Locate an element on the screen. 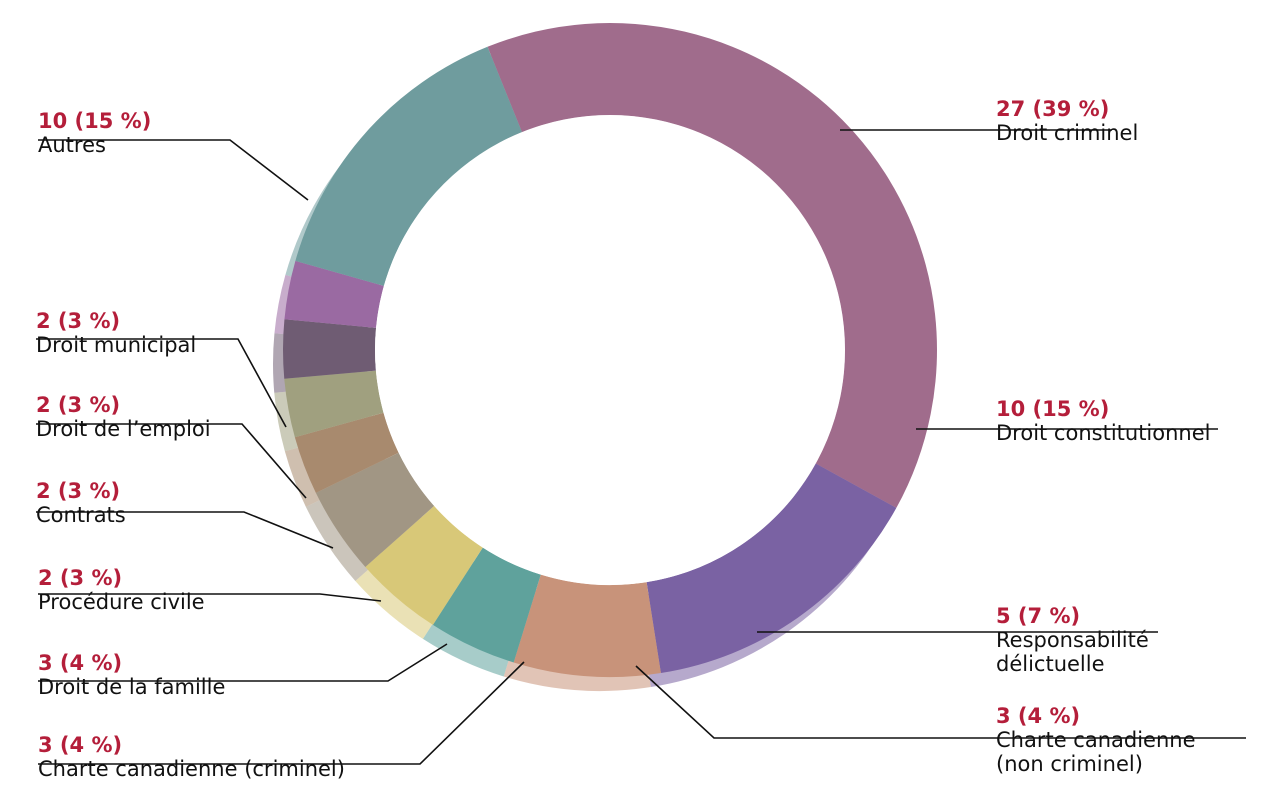 This screenshot has width=1283, height=794. slice-category-label: délictuelle is located at coordinates (1050, 664).